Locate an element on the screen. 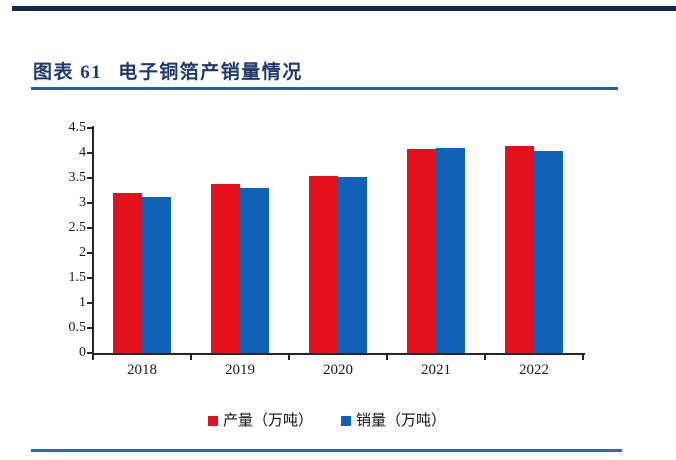 This screenshot has width=676, height=460. bar-产量（万吨）-2021 is located at coordinates (421, 250).